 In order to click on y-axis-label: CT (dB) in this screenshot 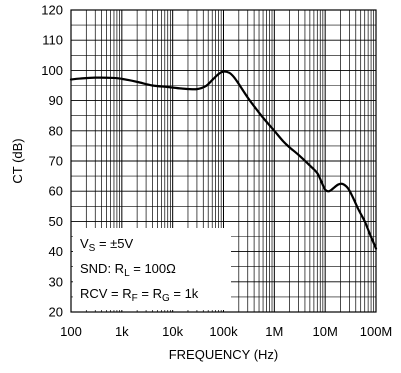, I will do `click(17, 160)`.